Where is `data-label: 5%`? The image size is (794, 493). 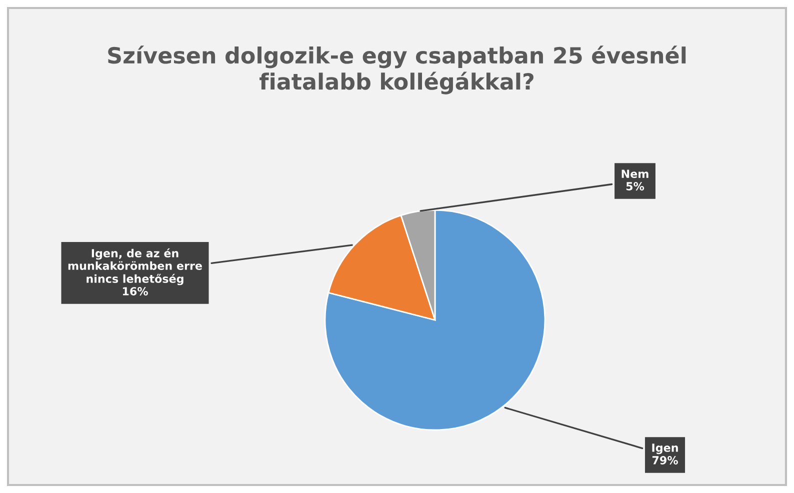 data-label: 5% is located at coordinates (635, 186).